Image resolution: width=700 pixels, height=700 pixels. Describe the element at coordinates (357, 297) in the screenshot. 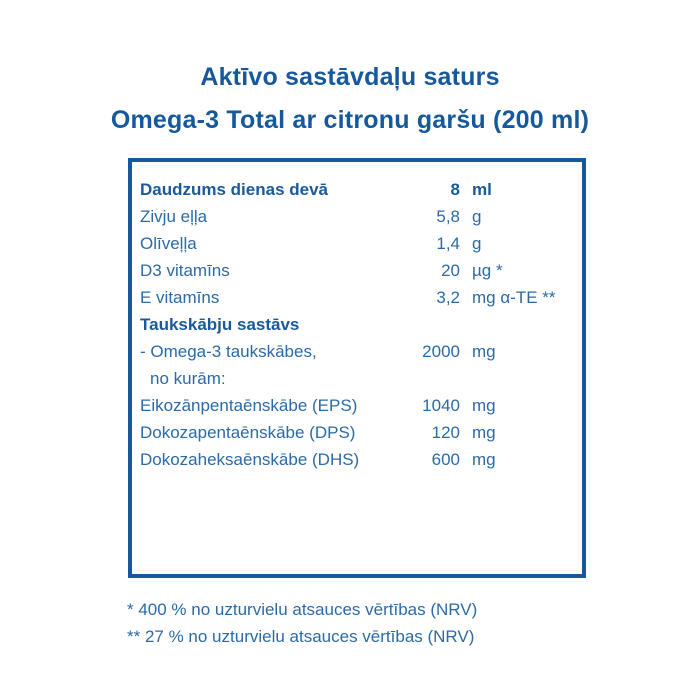

I see `table-row: E vitamīns 3,2 mg α-TE **` at that location.